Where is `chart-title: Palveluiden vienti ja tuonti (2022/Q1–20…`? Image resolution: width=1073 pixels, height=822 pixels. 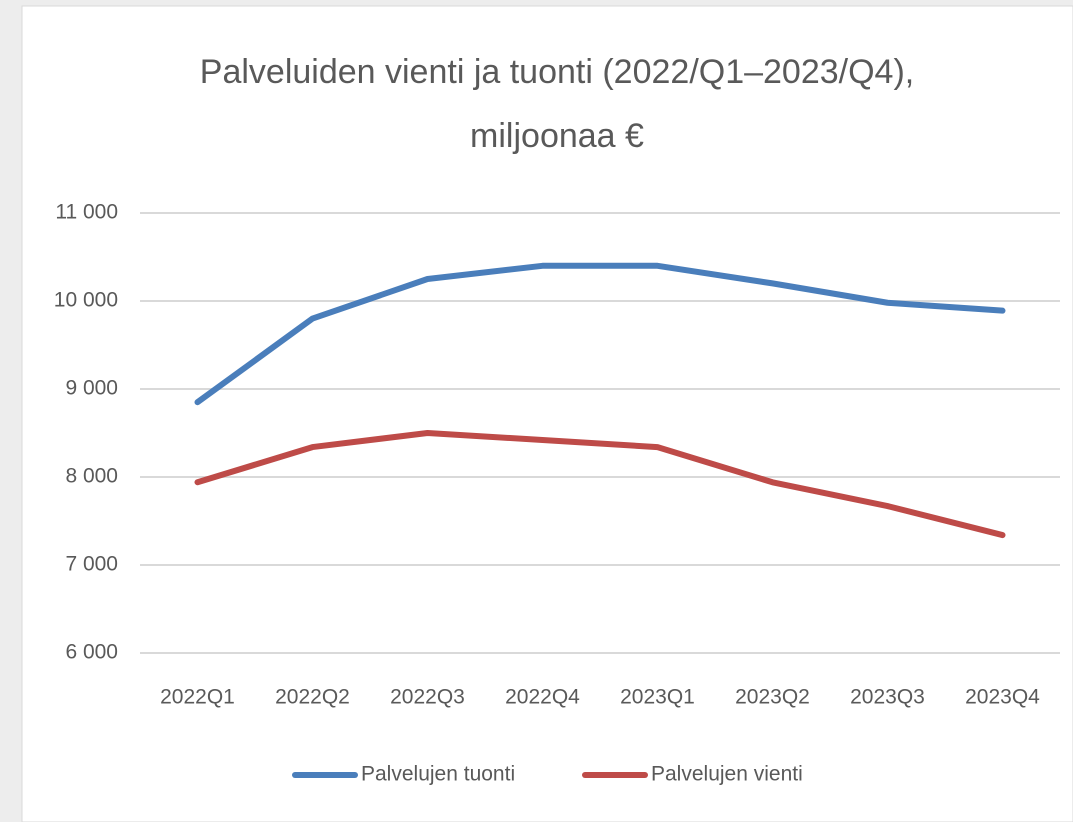
chart-title: Palveluiden vienti ja tuonti (2022/Q1–20… is located at coordinates (557, 72).